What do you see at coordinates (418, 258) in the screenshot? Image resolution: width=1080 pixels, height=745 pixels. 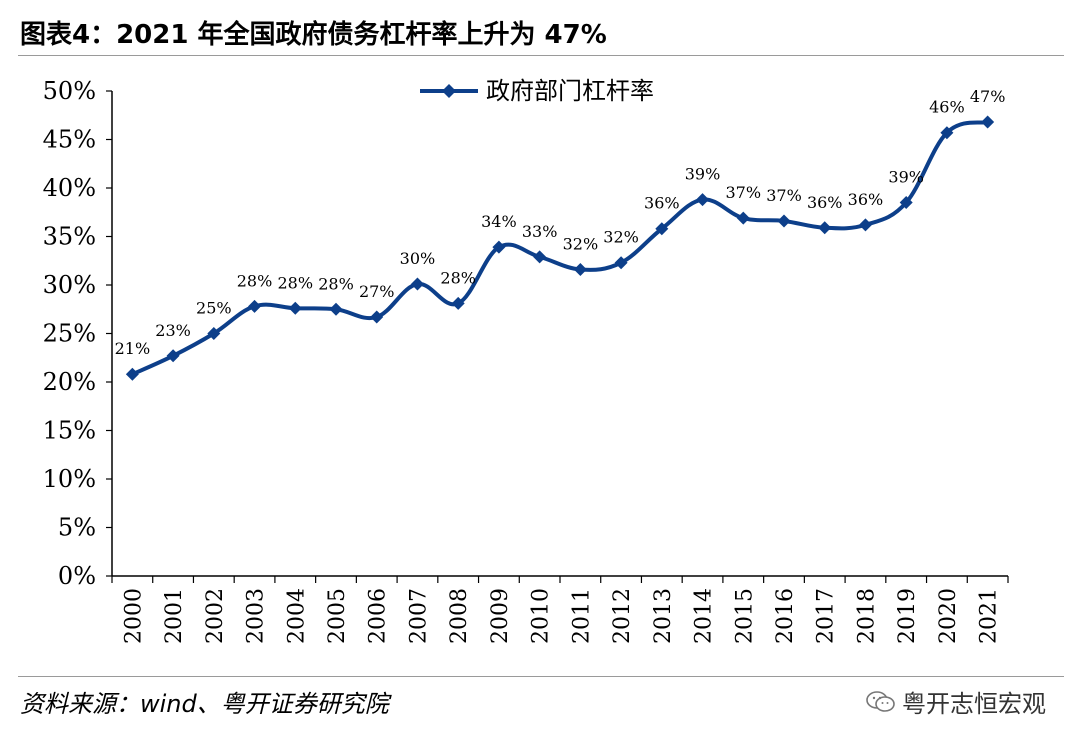 I see `data-label: 30%` at bounding box center [418, 258].